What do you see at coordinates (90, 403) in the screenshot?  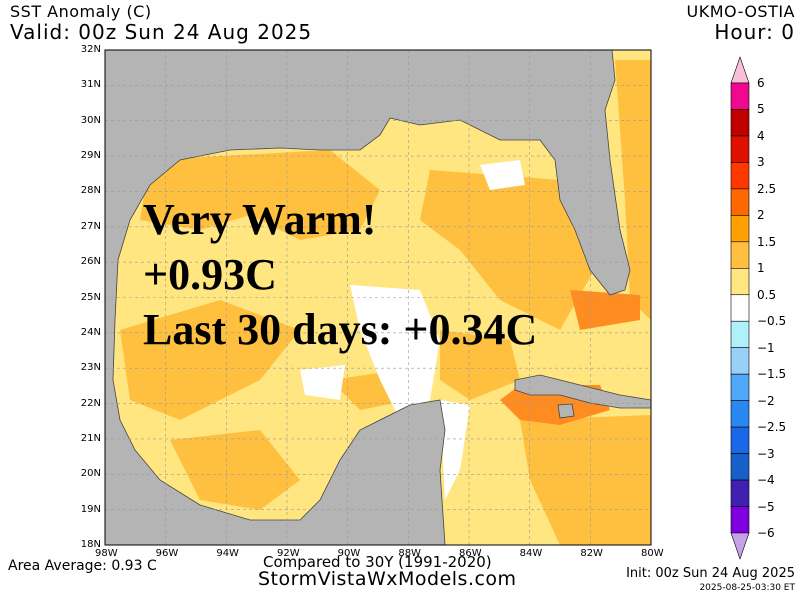 I see `lat-label: 22N` at bounding box center [90, 403].